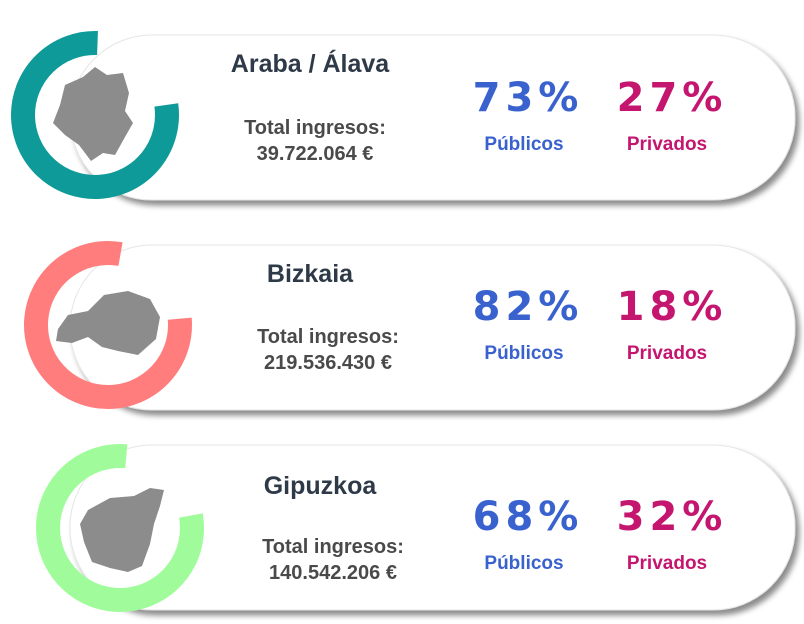 The image size is (804, 624). I want to click on total-value: 219.536.430 €, so click(328, 363).